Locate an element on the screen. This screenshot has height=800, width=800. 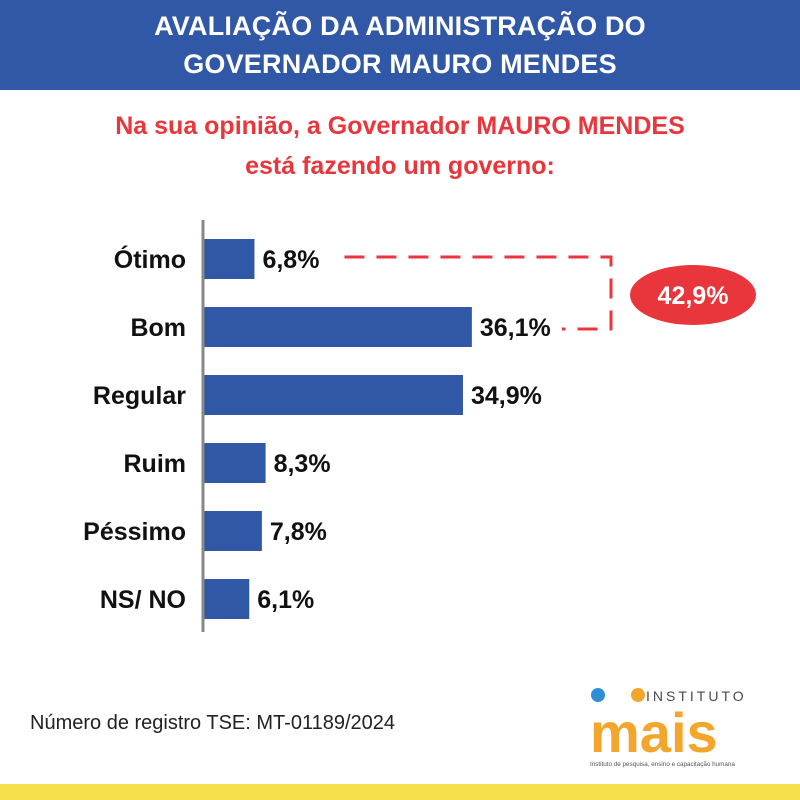
value-label-5: 6,1% is located at coordinates (285, 600).